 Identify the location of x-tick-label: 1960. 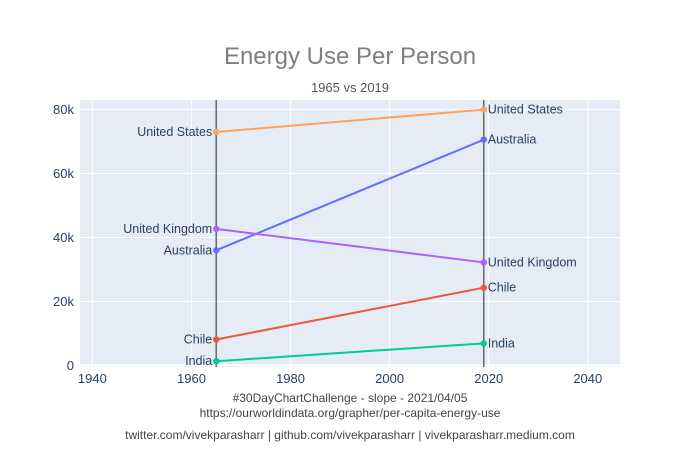
(191, 378).